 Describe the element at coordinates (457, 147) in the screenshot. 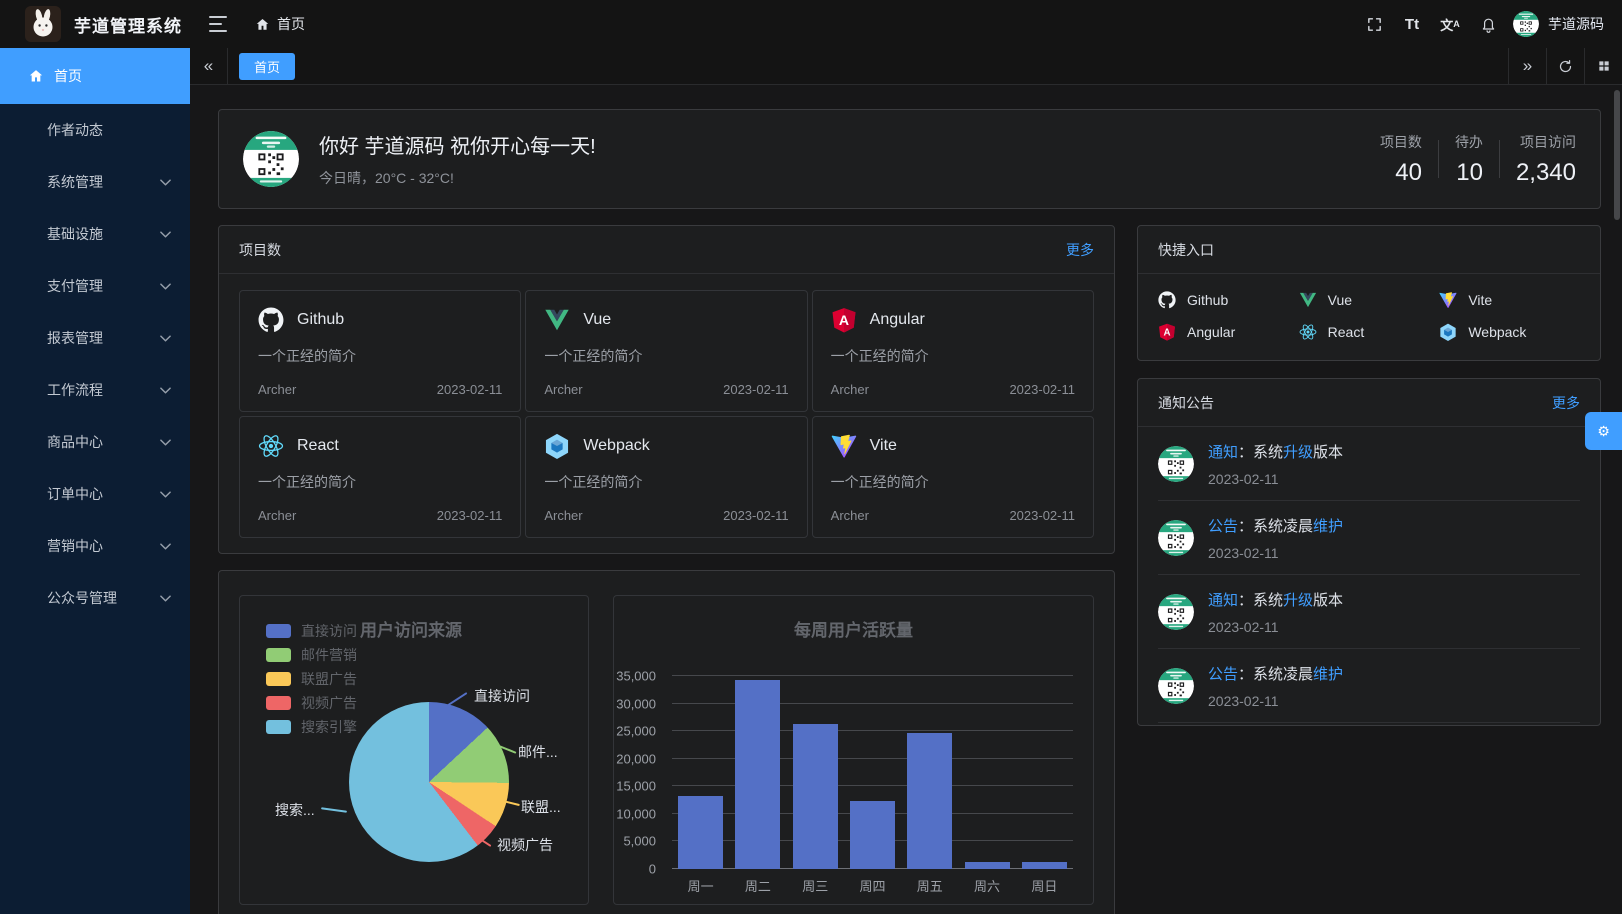

I see `welcome-greeting: 你好 芋道源码 祝你开心每一天!` at that location.